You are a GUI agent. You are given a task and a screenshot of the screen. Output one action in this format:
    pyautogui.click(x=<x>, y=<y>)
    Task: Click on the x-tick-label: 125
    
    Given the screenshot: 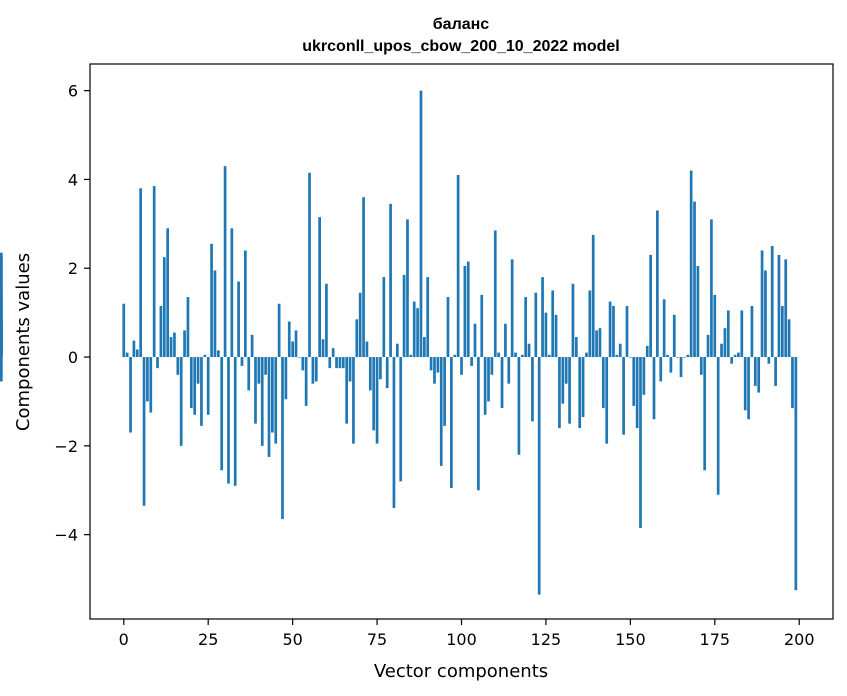 What is the action you would take?
    pyautogui.click(x=546, y=639)
    